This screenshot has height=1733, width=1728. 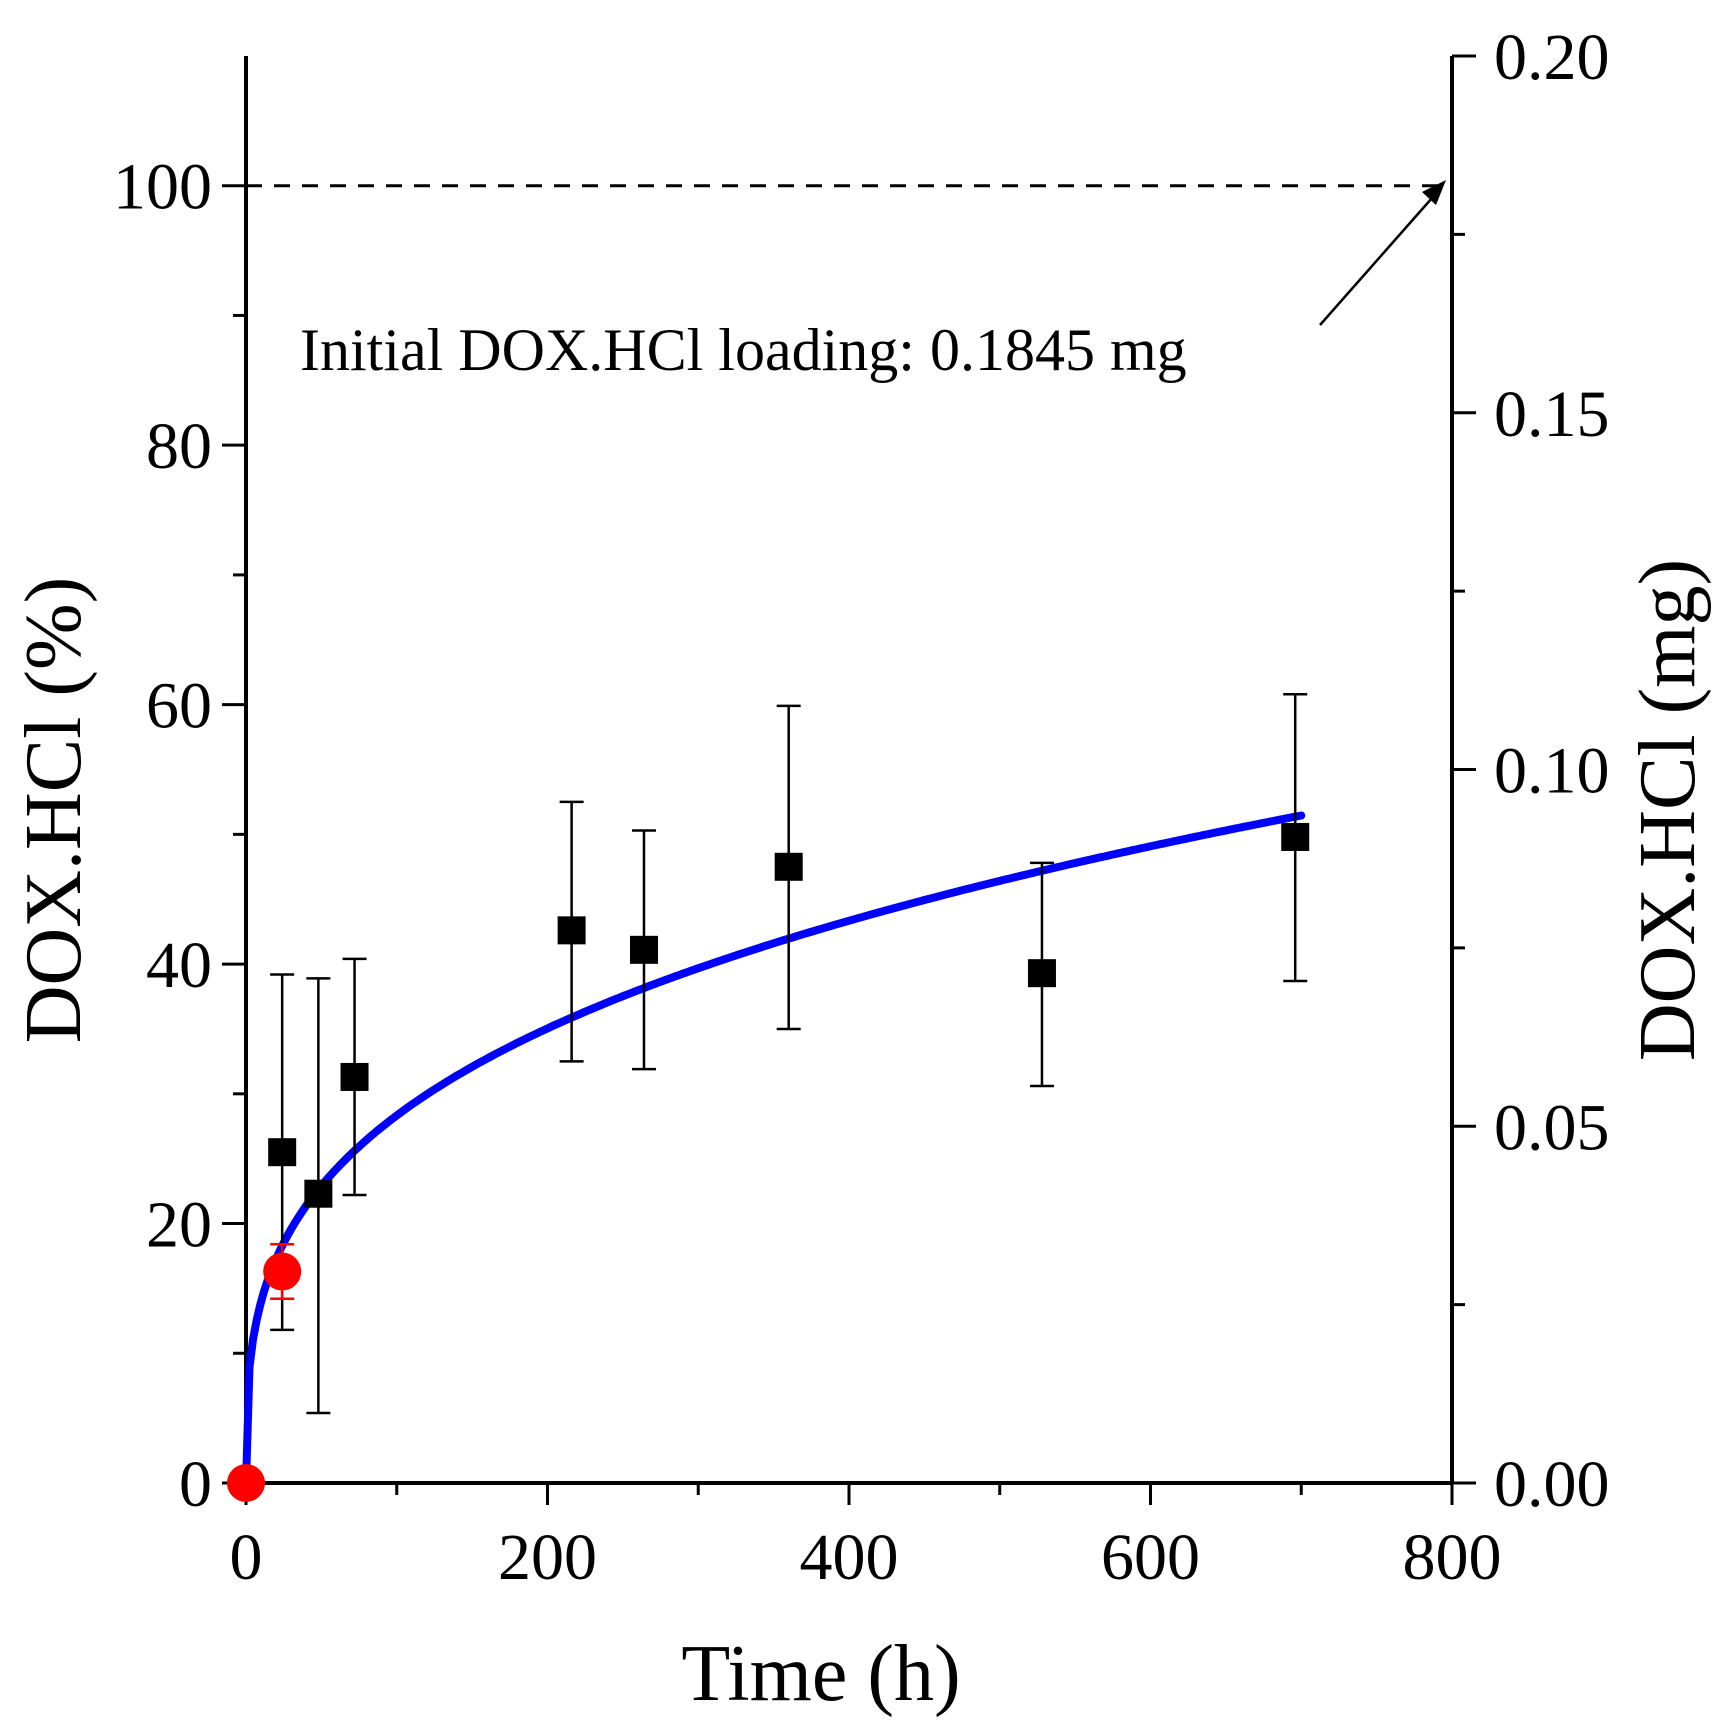 I want to click on y-tick-label: 60, so click(x=179, y=706).